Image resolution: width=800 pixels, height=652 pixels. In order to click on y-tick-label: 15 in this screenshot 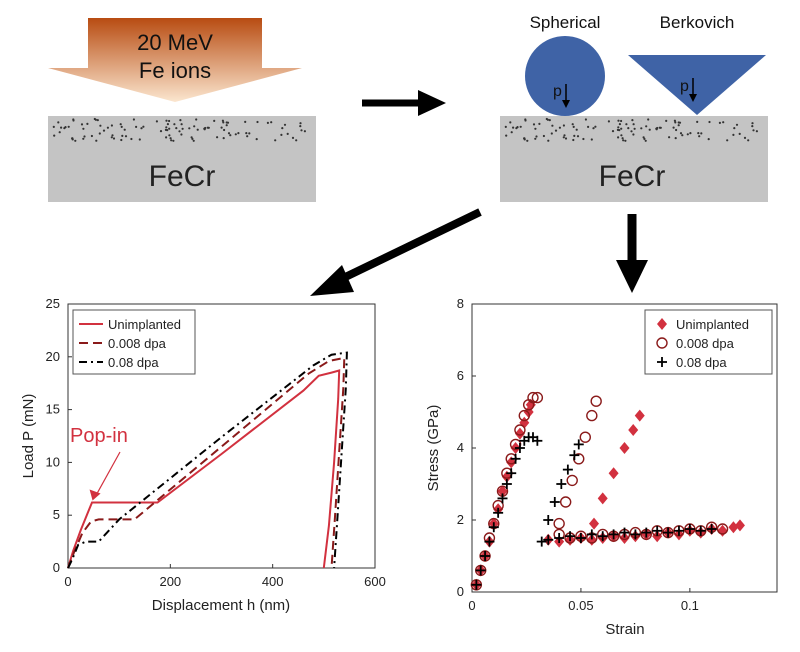, I will do `click(53, 409)`.